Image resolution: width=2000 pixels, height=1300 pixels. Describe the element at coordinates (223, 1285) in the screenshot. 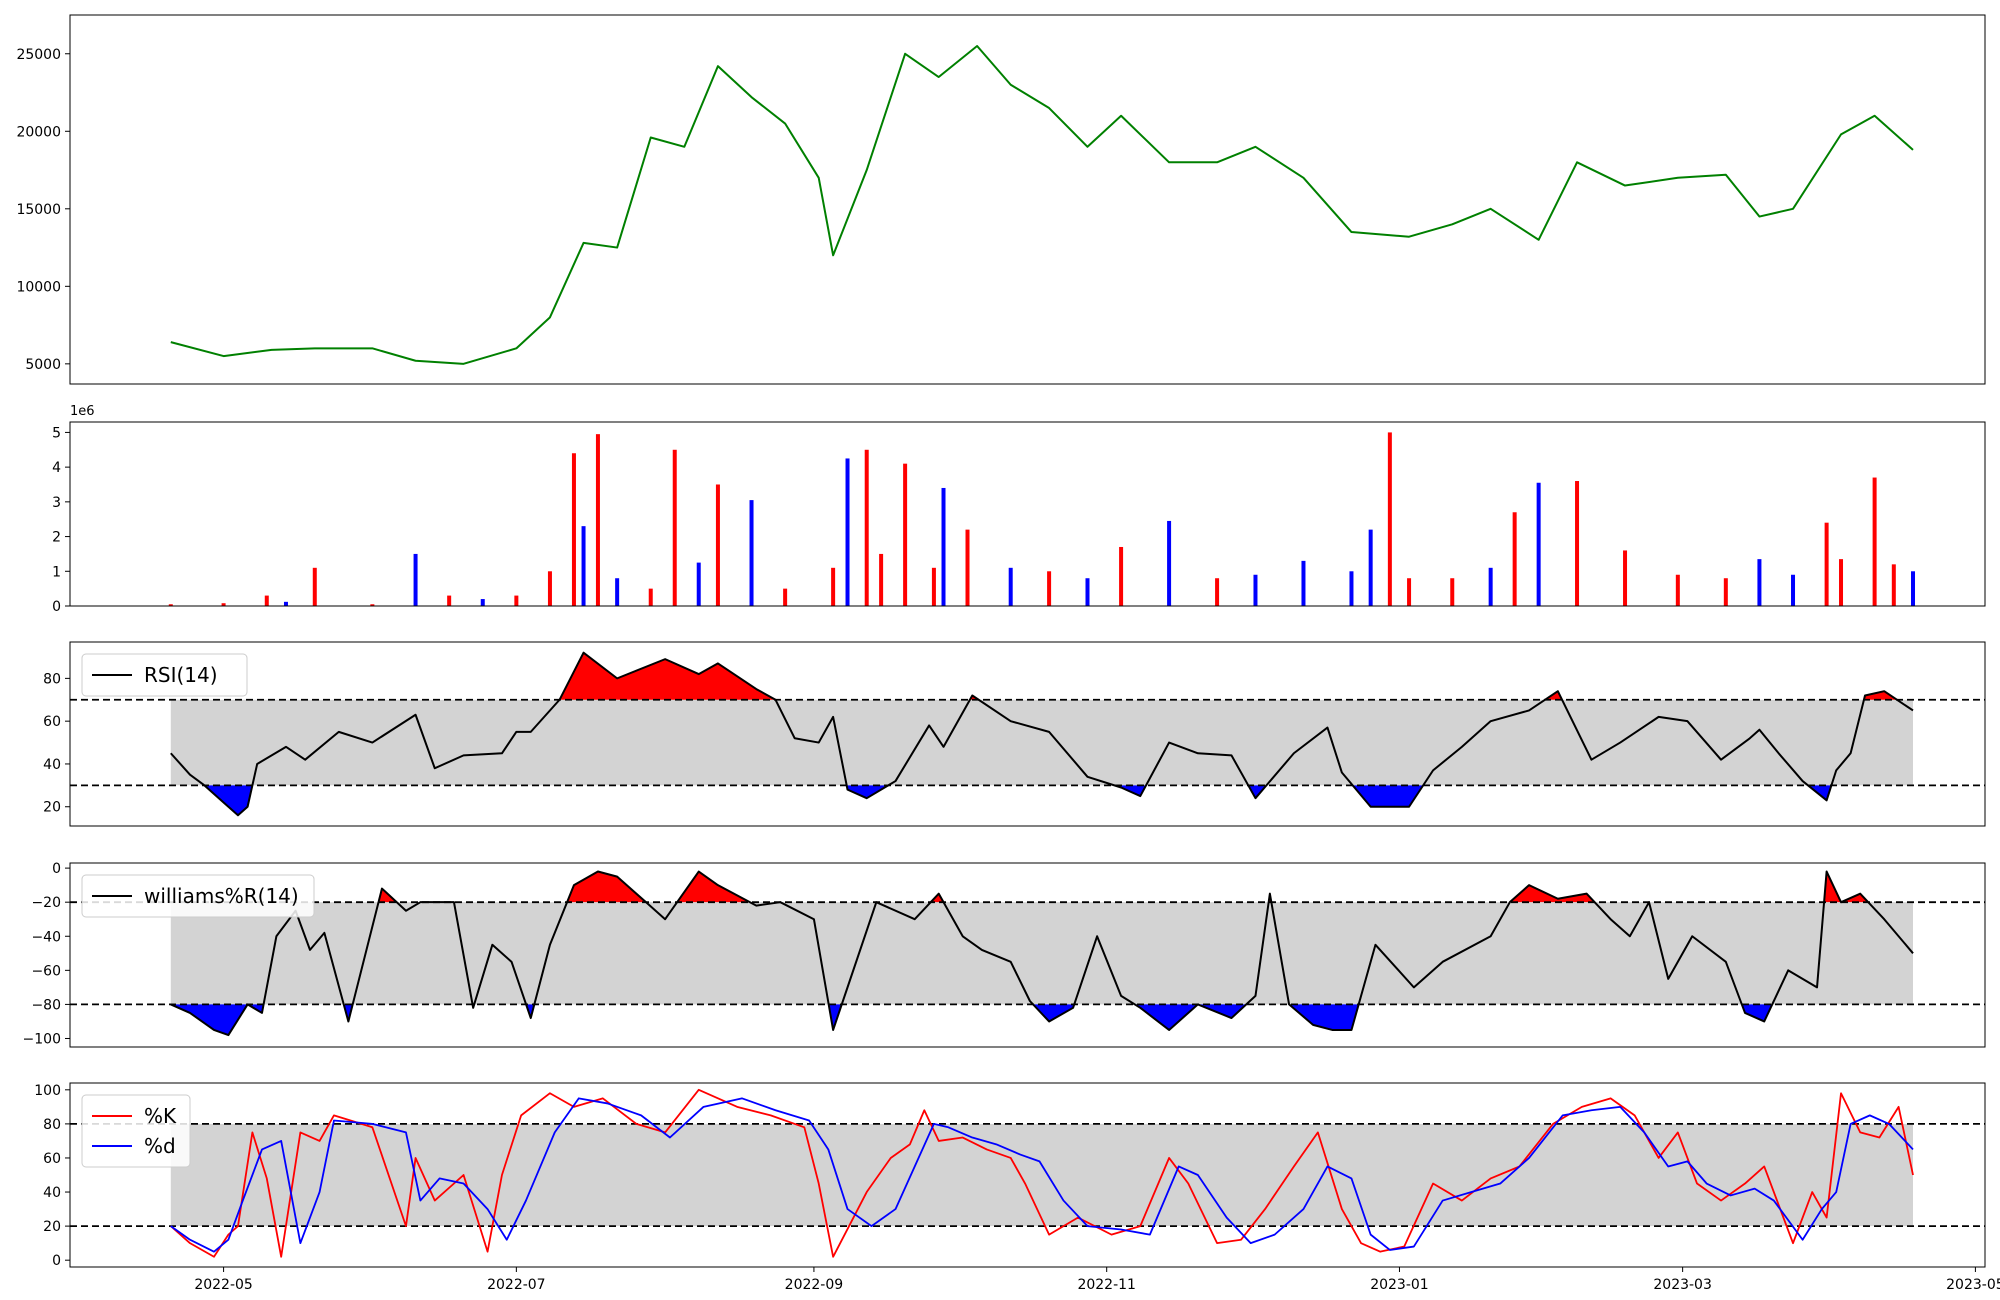

I see `x-tick-label: 2022-05` at that location.